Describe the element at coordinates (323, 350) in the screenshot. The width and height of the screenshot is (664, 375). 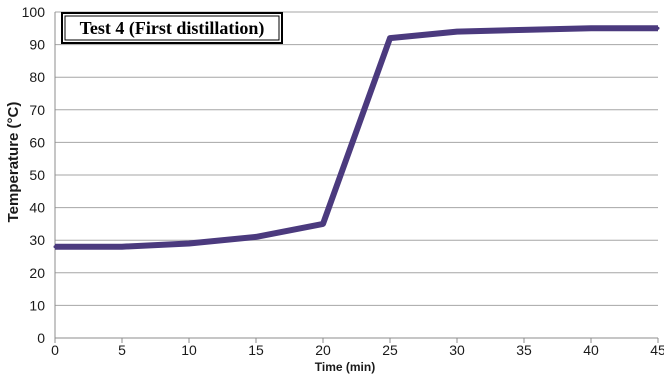
I see `x-tick-label: 20` at that location.